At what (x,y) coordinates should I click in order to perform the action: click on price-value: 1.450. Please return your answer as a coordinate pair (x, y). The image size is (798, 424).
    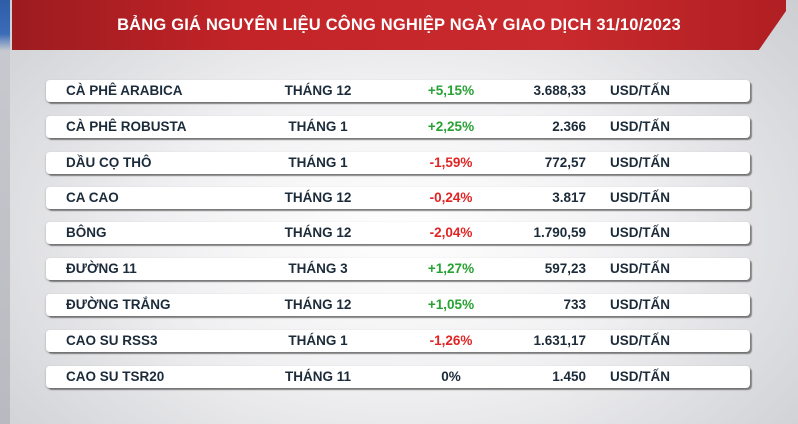
    Looking at the image, I should click on (569, 376).